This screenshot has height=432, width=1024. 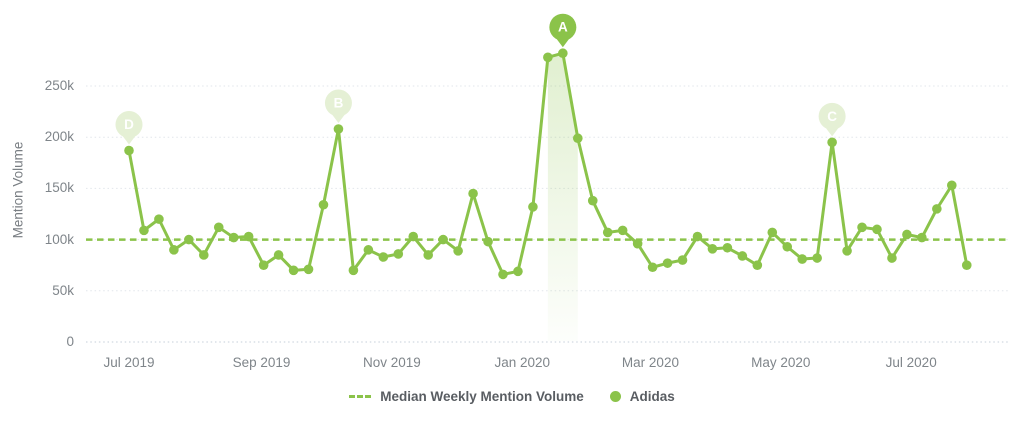 I want to click on y-axis-tick-label: 250k, so click(x=59, y=85).